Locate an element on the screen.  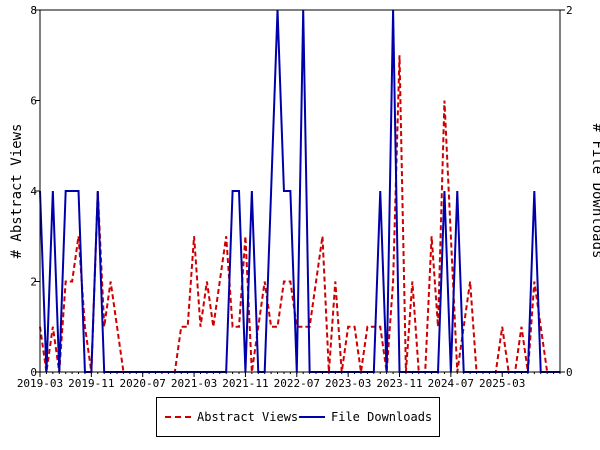
left-axis-title: # Abstract Views is located at coordinates (17, 191).